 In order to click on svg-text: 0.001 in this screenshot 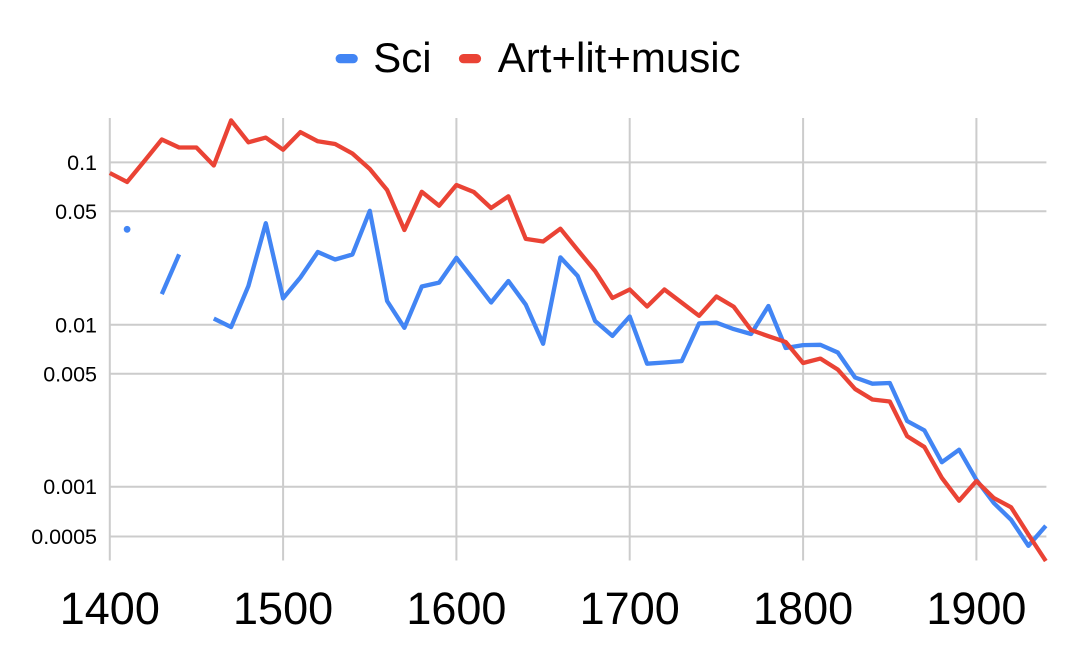, I will do `click(70, 487)`.